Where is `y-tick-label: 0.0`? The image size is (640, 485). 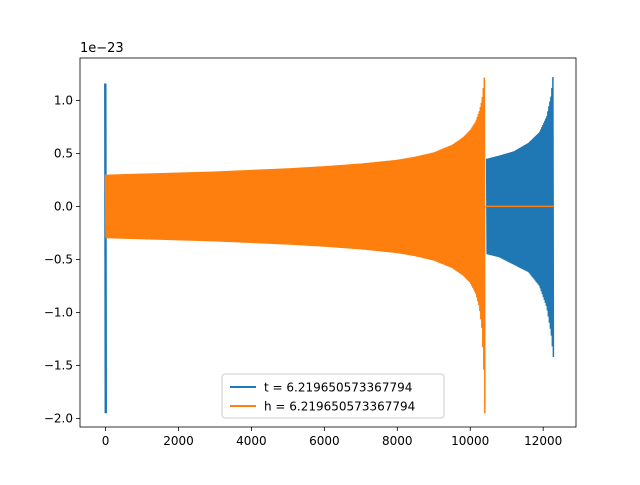
y-tick-label: 0.0 is located at coordinates (63, 206).